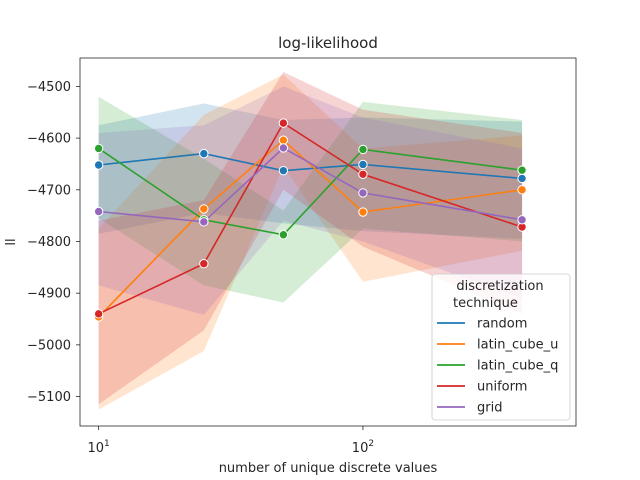 This screenshot has height=480, width=640. What do you see at coordinates (502, 387) in the screenshot?
I see `legend-label-uniform: uniform` at bounding box center [502, 387].